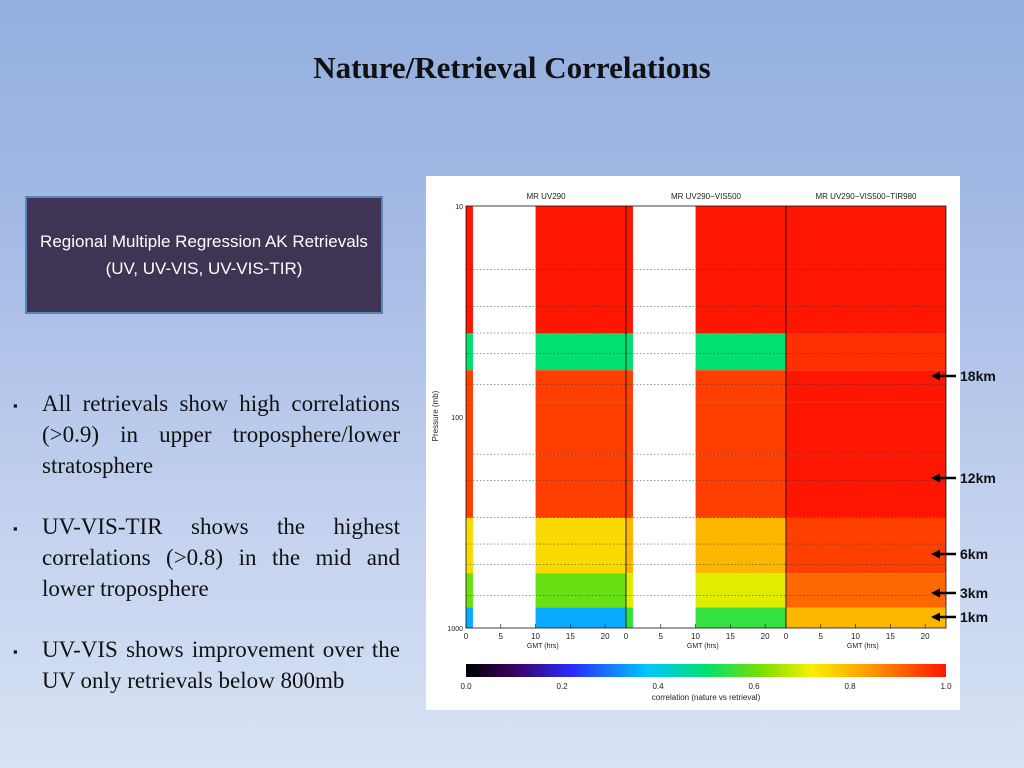 The image size is (1024, 768). I want to click on panel-title: MR UV290−VIS500−TIR980, so click(866, 196).